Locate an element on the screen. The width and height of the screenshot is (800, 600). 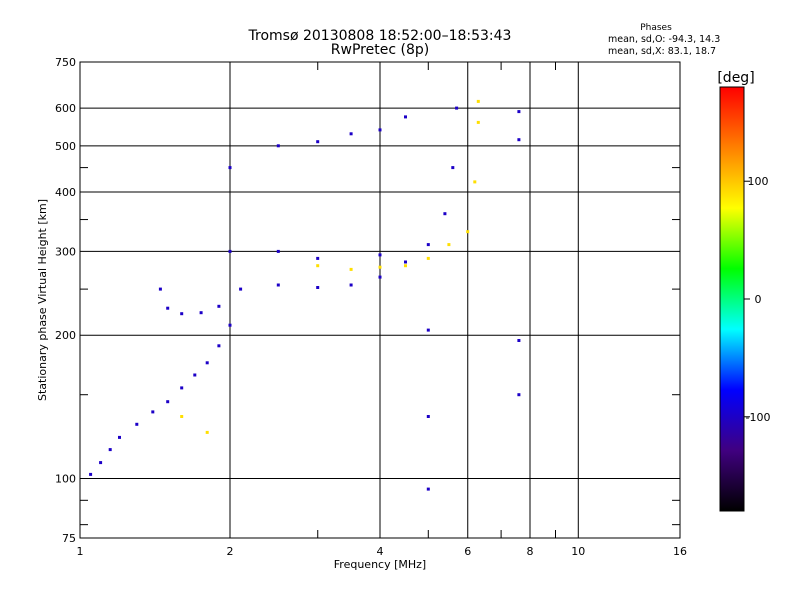
colorbar-tick-label: 0 is located at coordinates (758, 299).